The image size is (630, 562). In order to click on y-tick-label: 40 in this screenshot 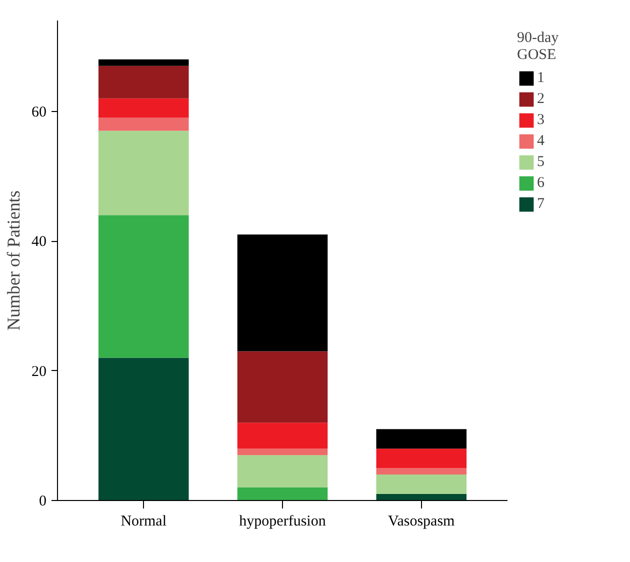, I will do `click(39, 242)`.